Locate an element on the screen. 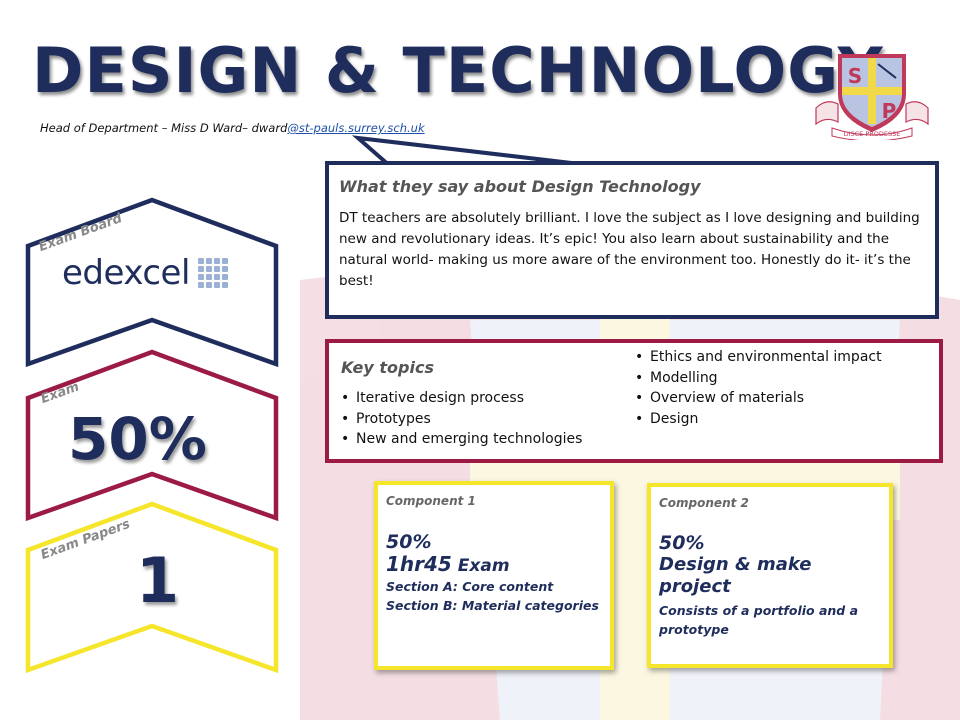  topic-item: Design is located at coordinates (758, 419).